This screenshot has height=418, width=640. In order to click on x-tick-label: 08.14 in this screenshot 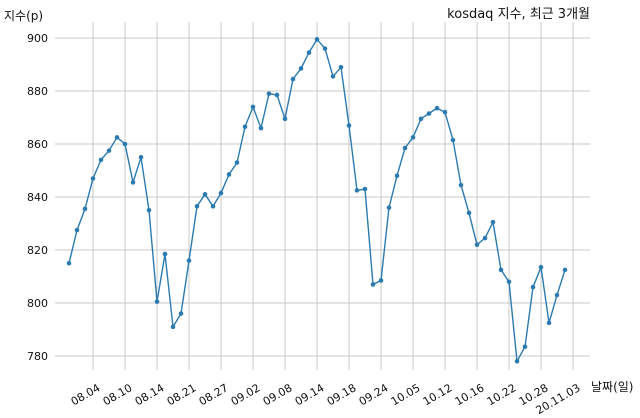, I will do `click(150, 394)`.